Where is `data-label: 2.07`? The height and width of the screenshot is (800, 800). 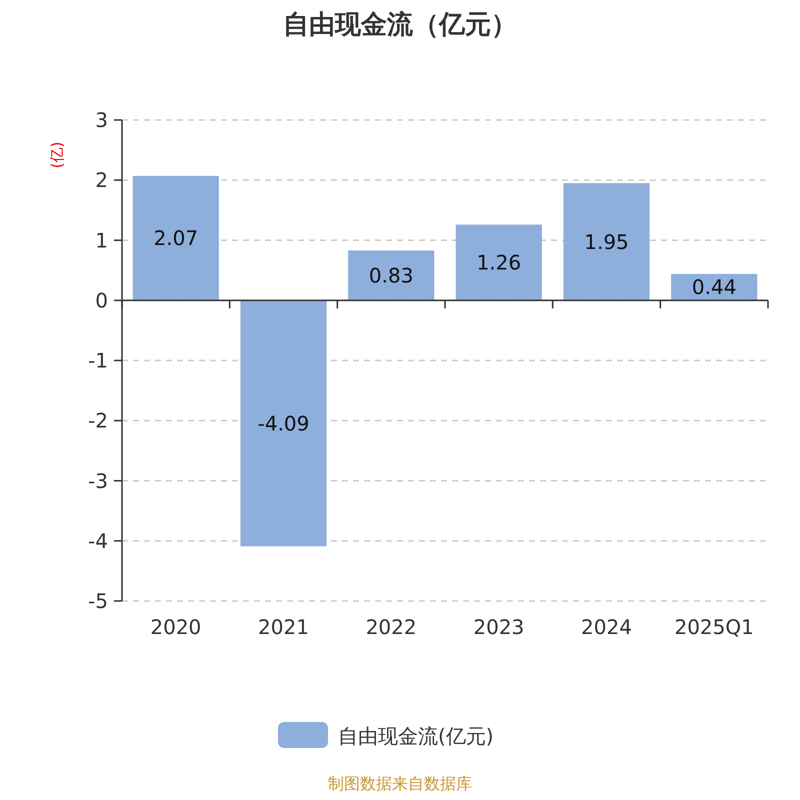
data-label: 2.07 is located at coordinates (176, 238).